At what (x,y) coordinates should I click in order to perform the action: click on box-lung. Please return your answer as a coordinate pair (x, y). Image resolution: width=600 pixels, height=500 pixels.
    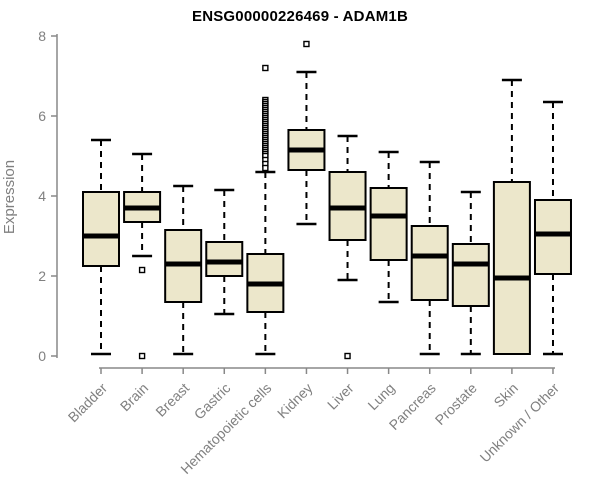
    Looking at the image, I should click on (388, 227).